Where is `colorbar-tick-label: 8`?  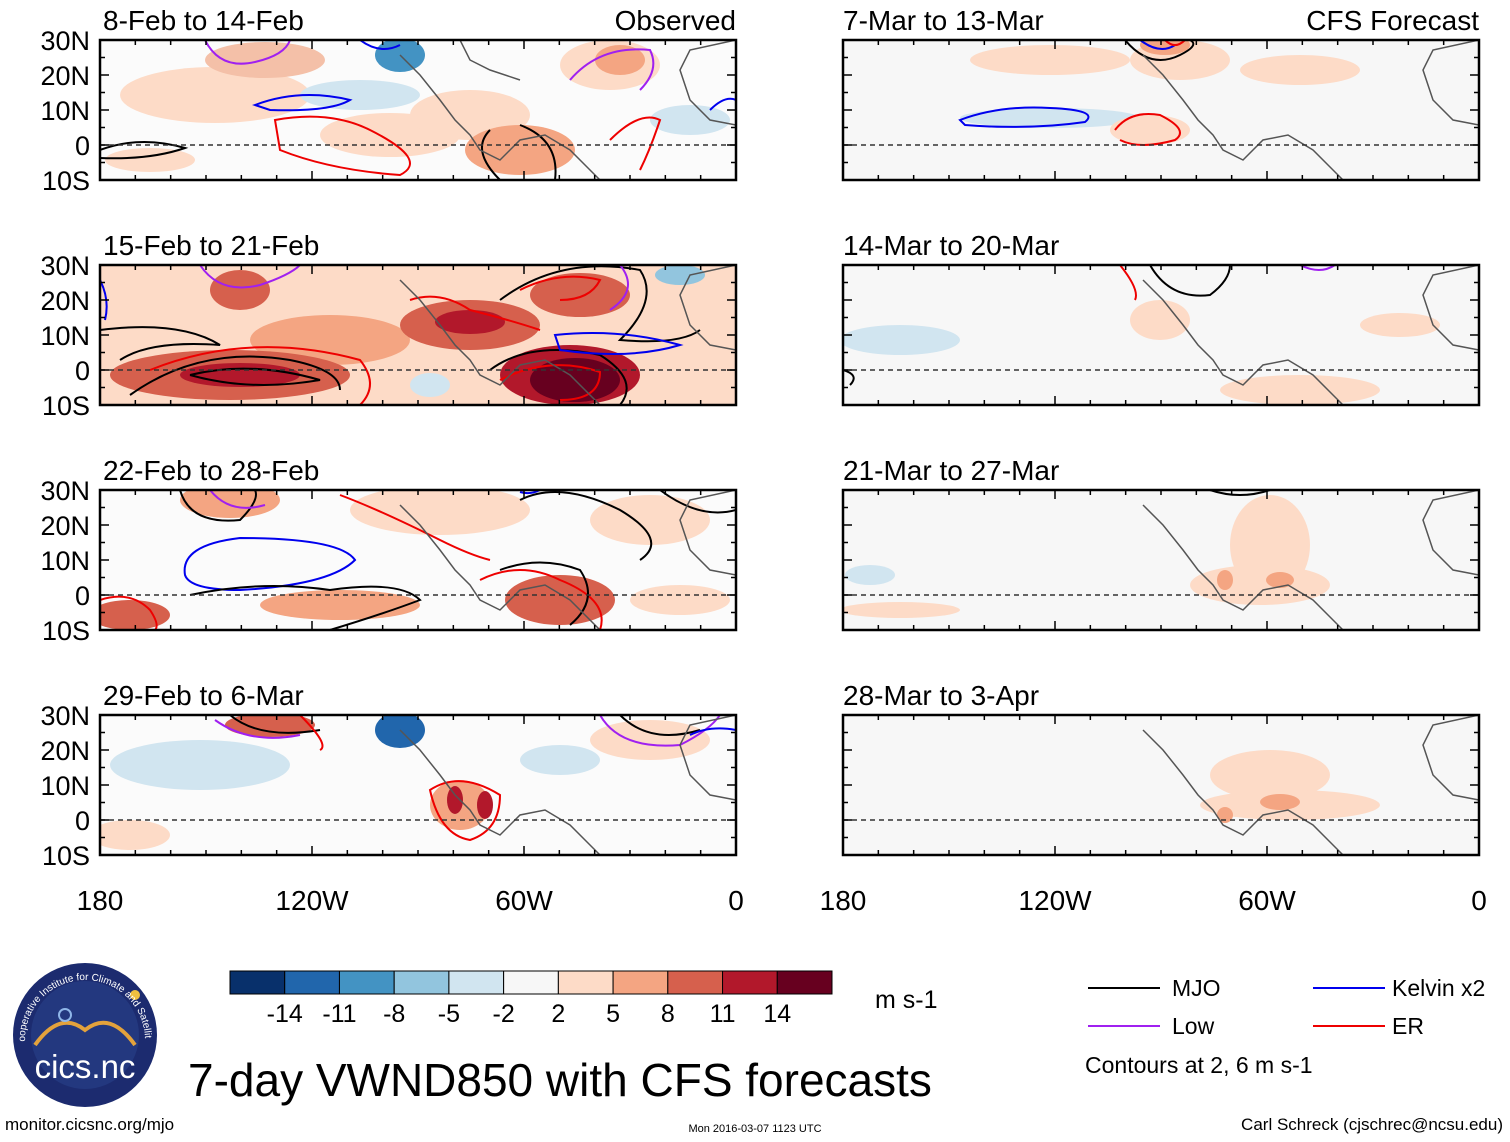 colorbar-tick-label: 8 is located at coordinates (668, 1014).